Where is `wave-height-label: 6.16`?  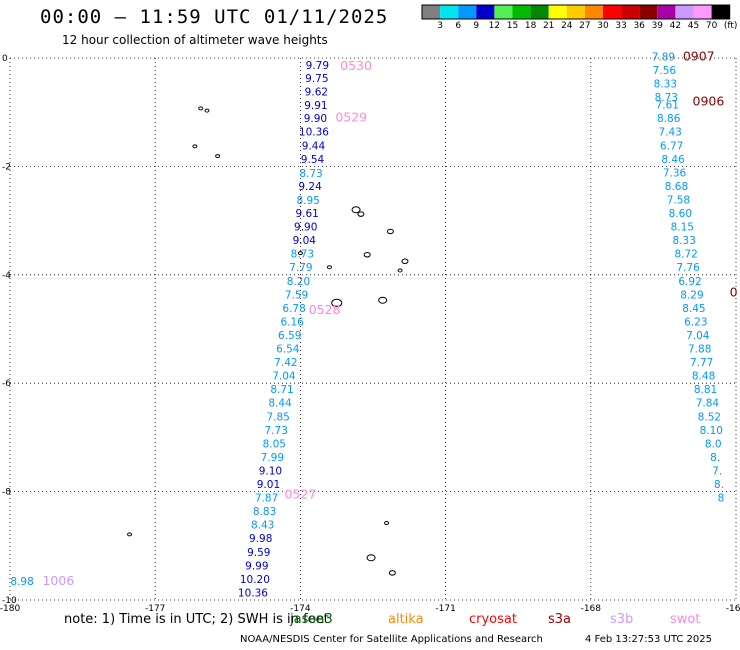
wave-height-label: 6.16 is located at coordinates (292, 322).